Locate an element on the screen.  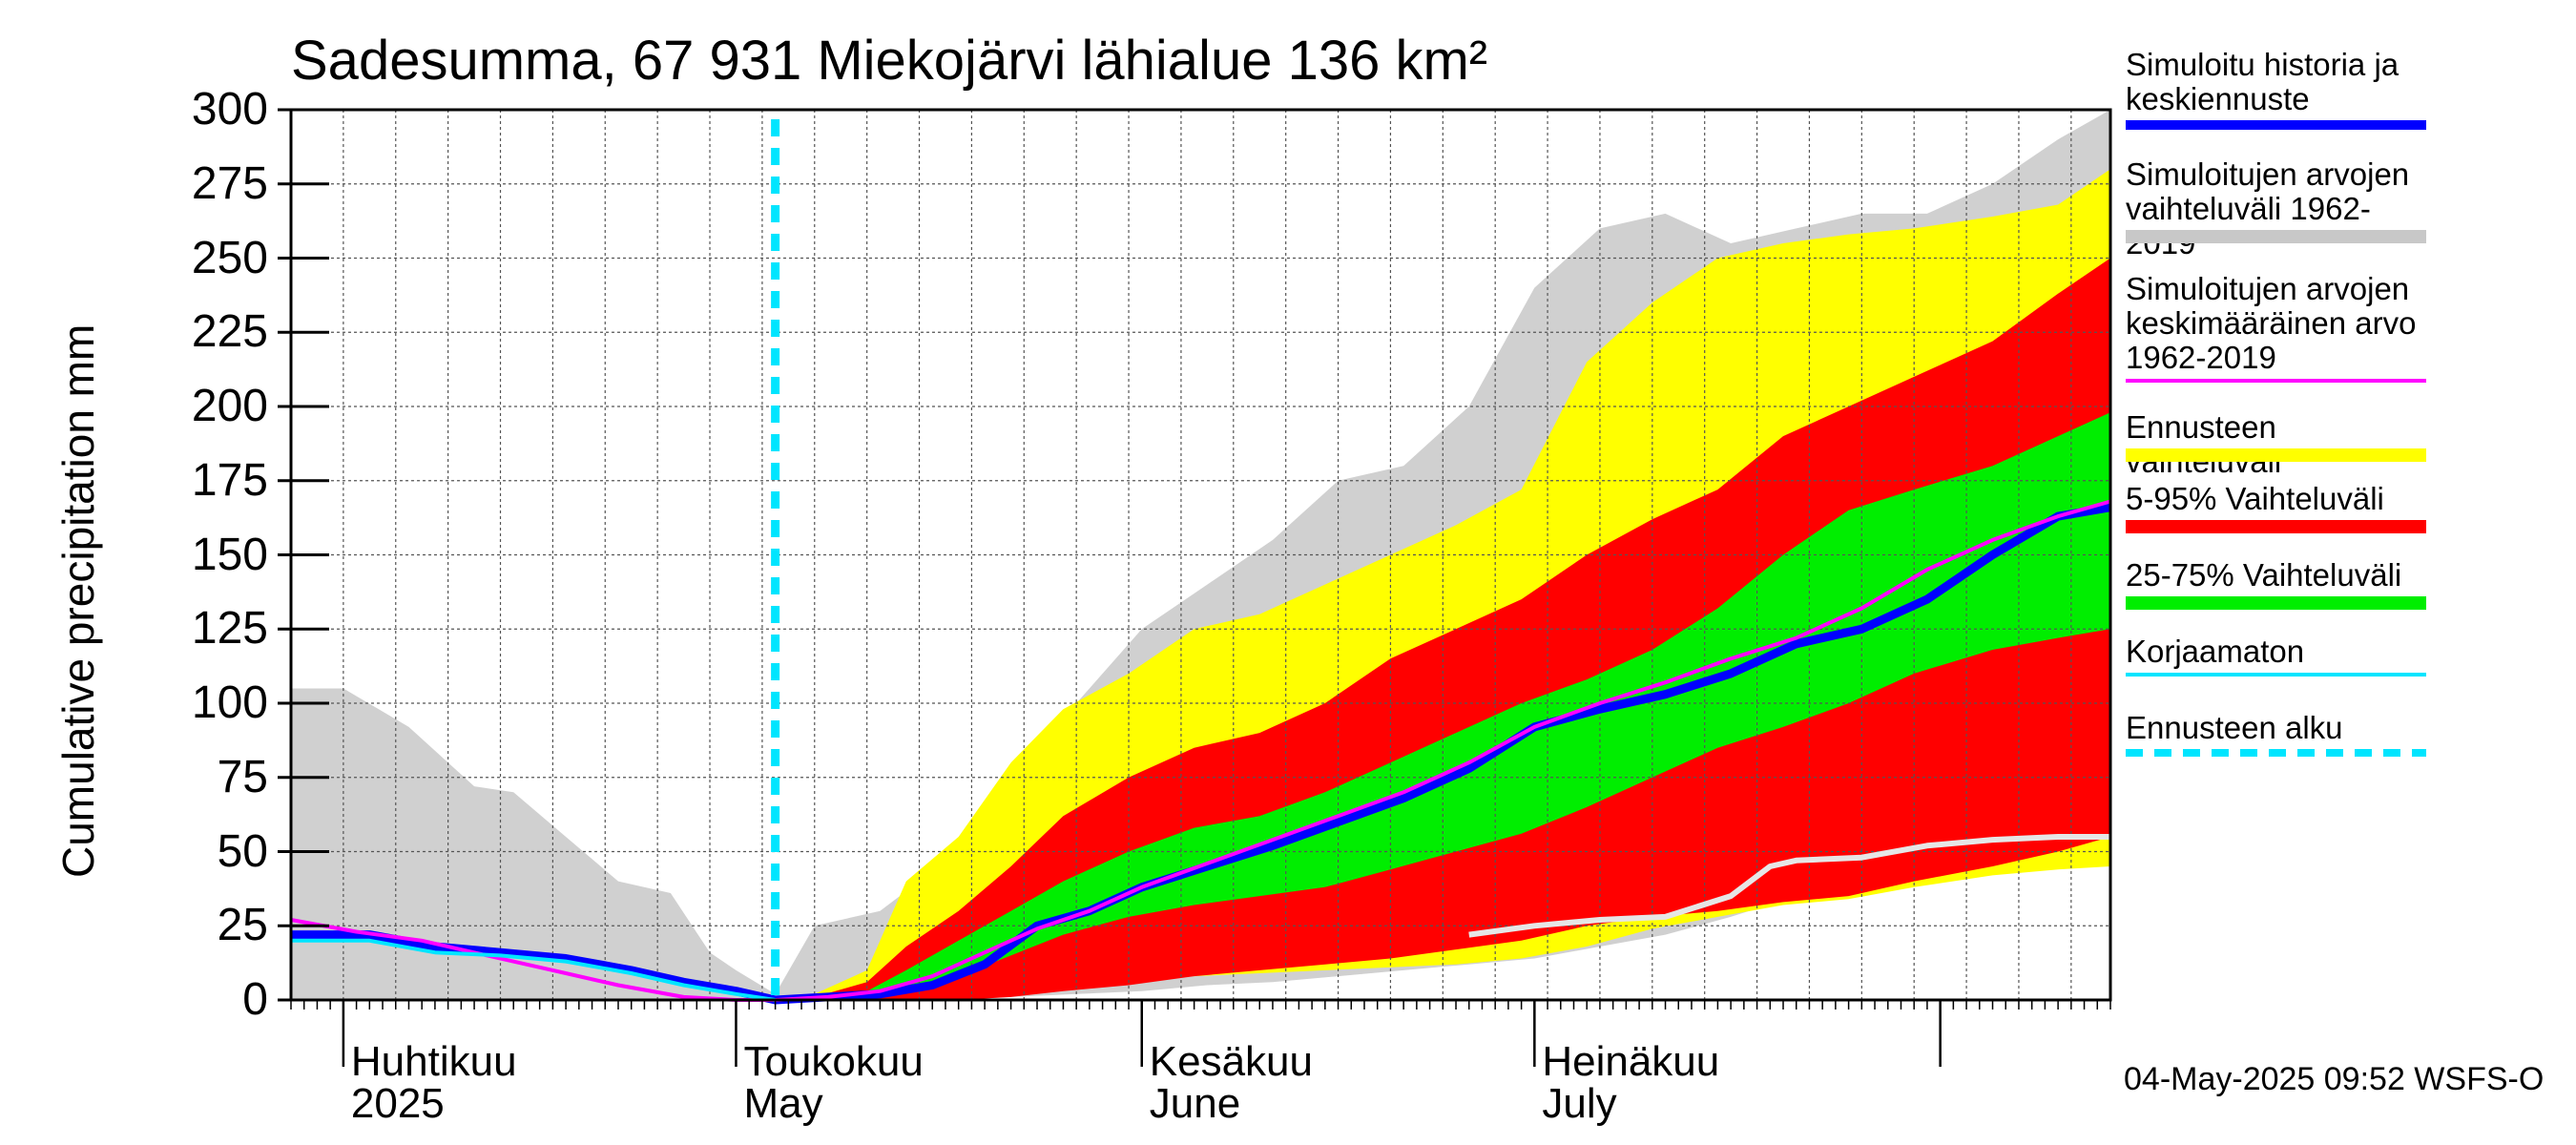
y-tick-label: 250 is located at coordinates (229, 257).